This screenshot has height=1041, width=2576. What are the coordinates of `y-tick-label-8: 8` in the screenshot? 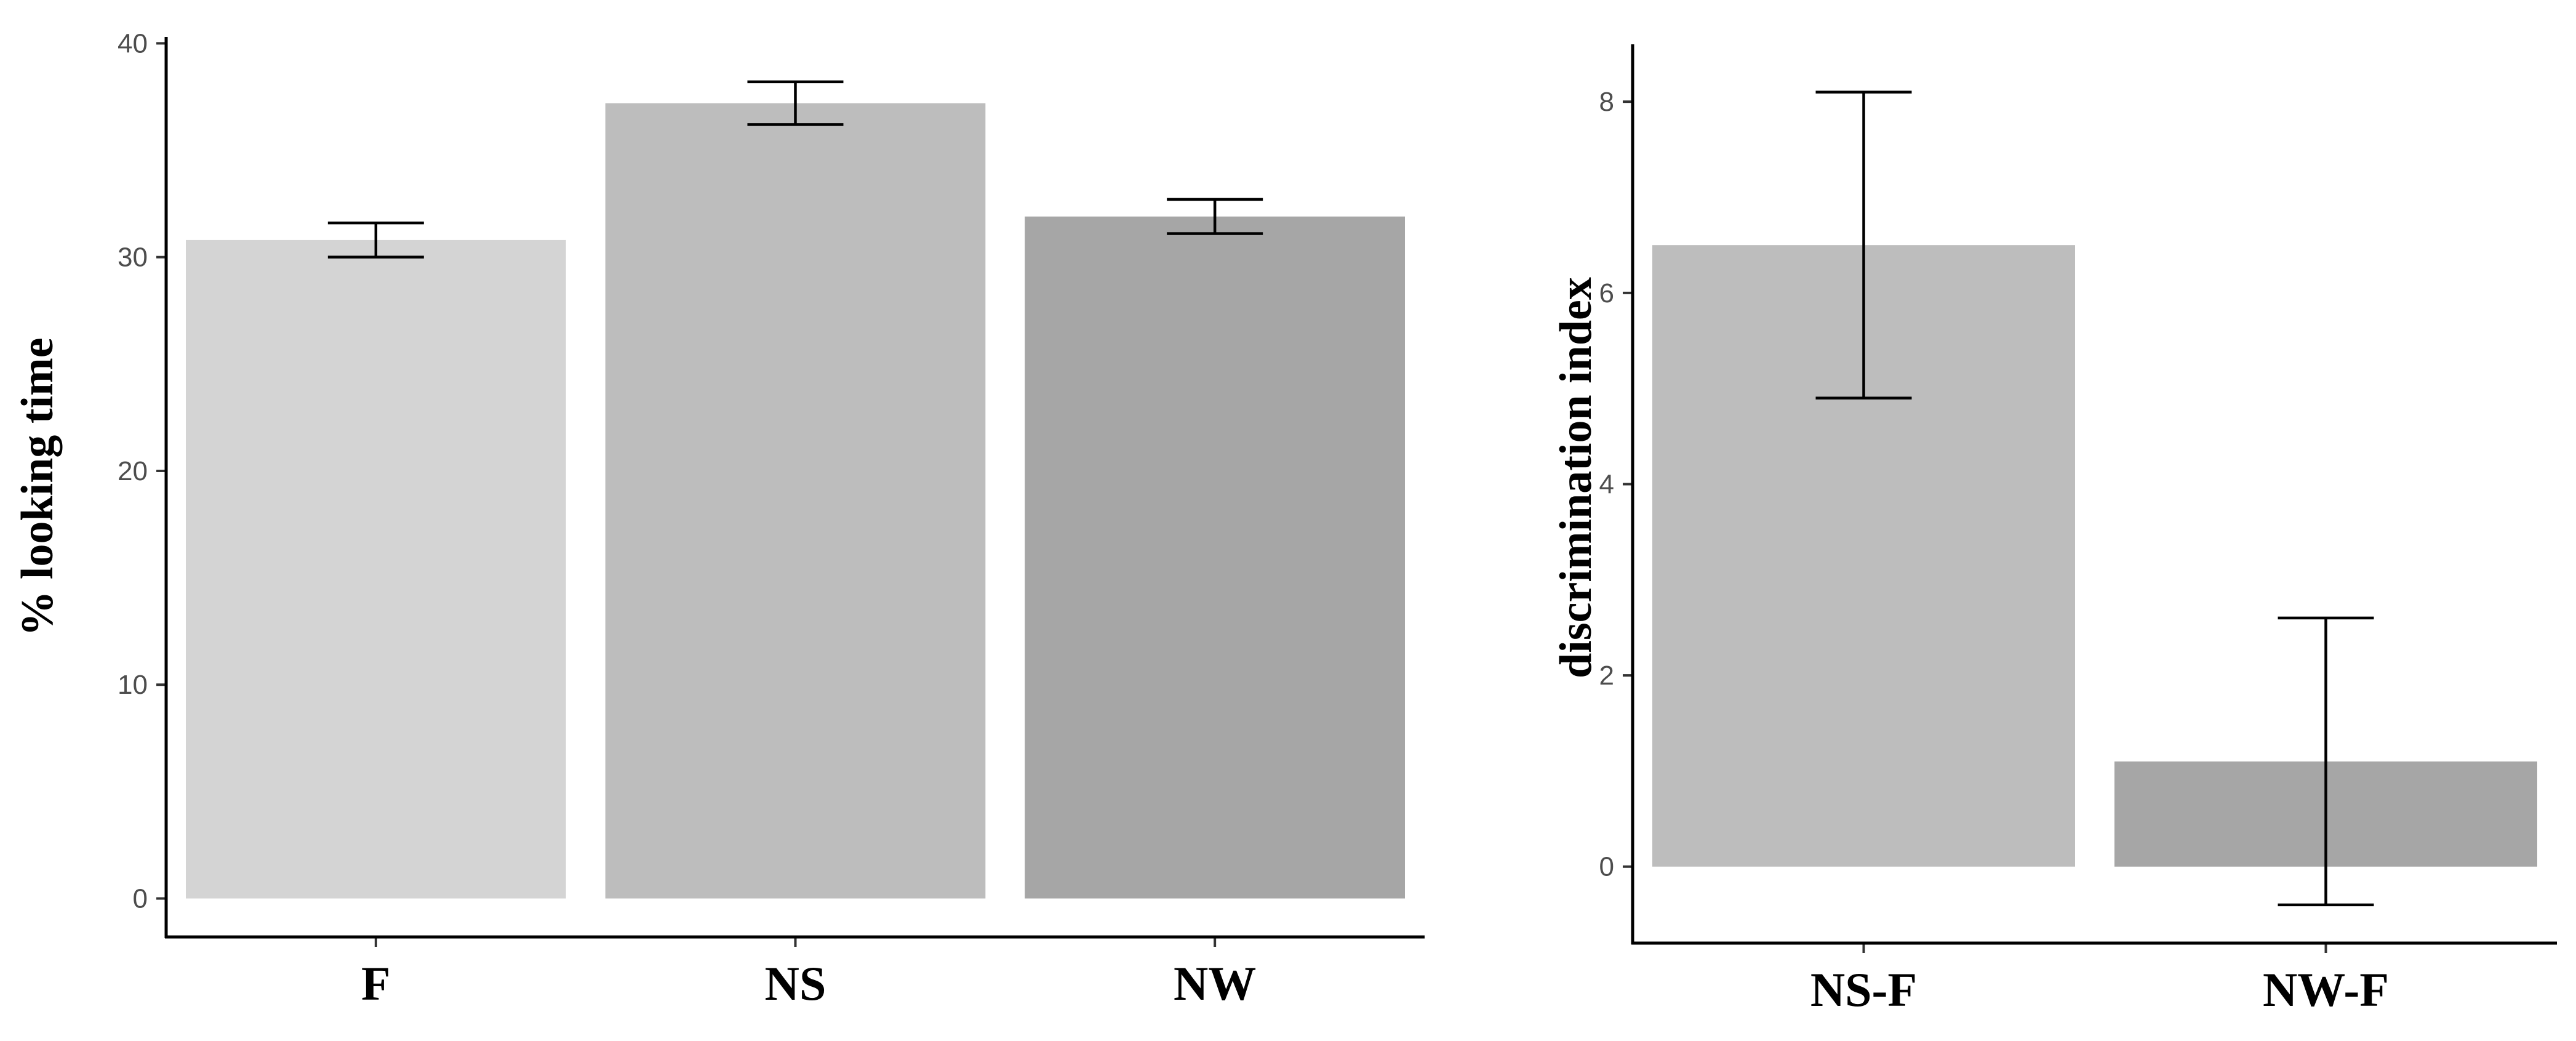 It's located at (1606, 102).